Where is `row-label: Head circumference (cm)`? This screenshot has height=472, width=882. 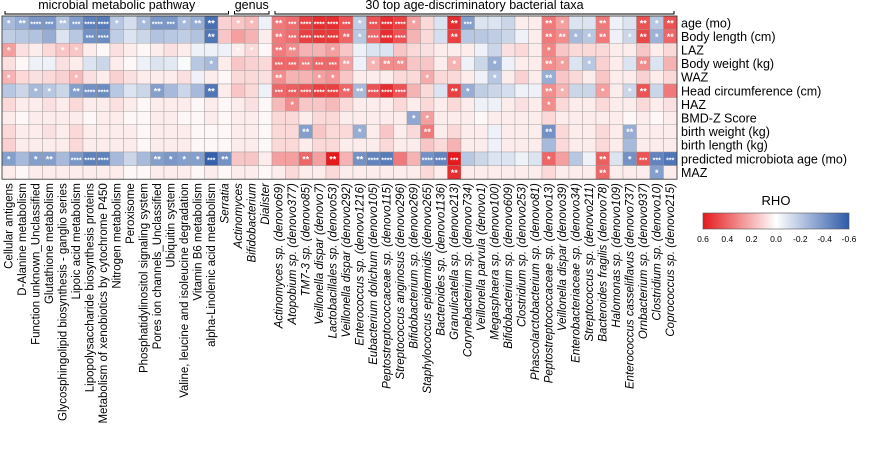 row-label: Head circumference (cm) is located at coordinates (751, 91).